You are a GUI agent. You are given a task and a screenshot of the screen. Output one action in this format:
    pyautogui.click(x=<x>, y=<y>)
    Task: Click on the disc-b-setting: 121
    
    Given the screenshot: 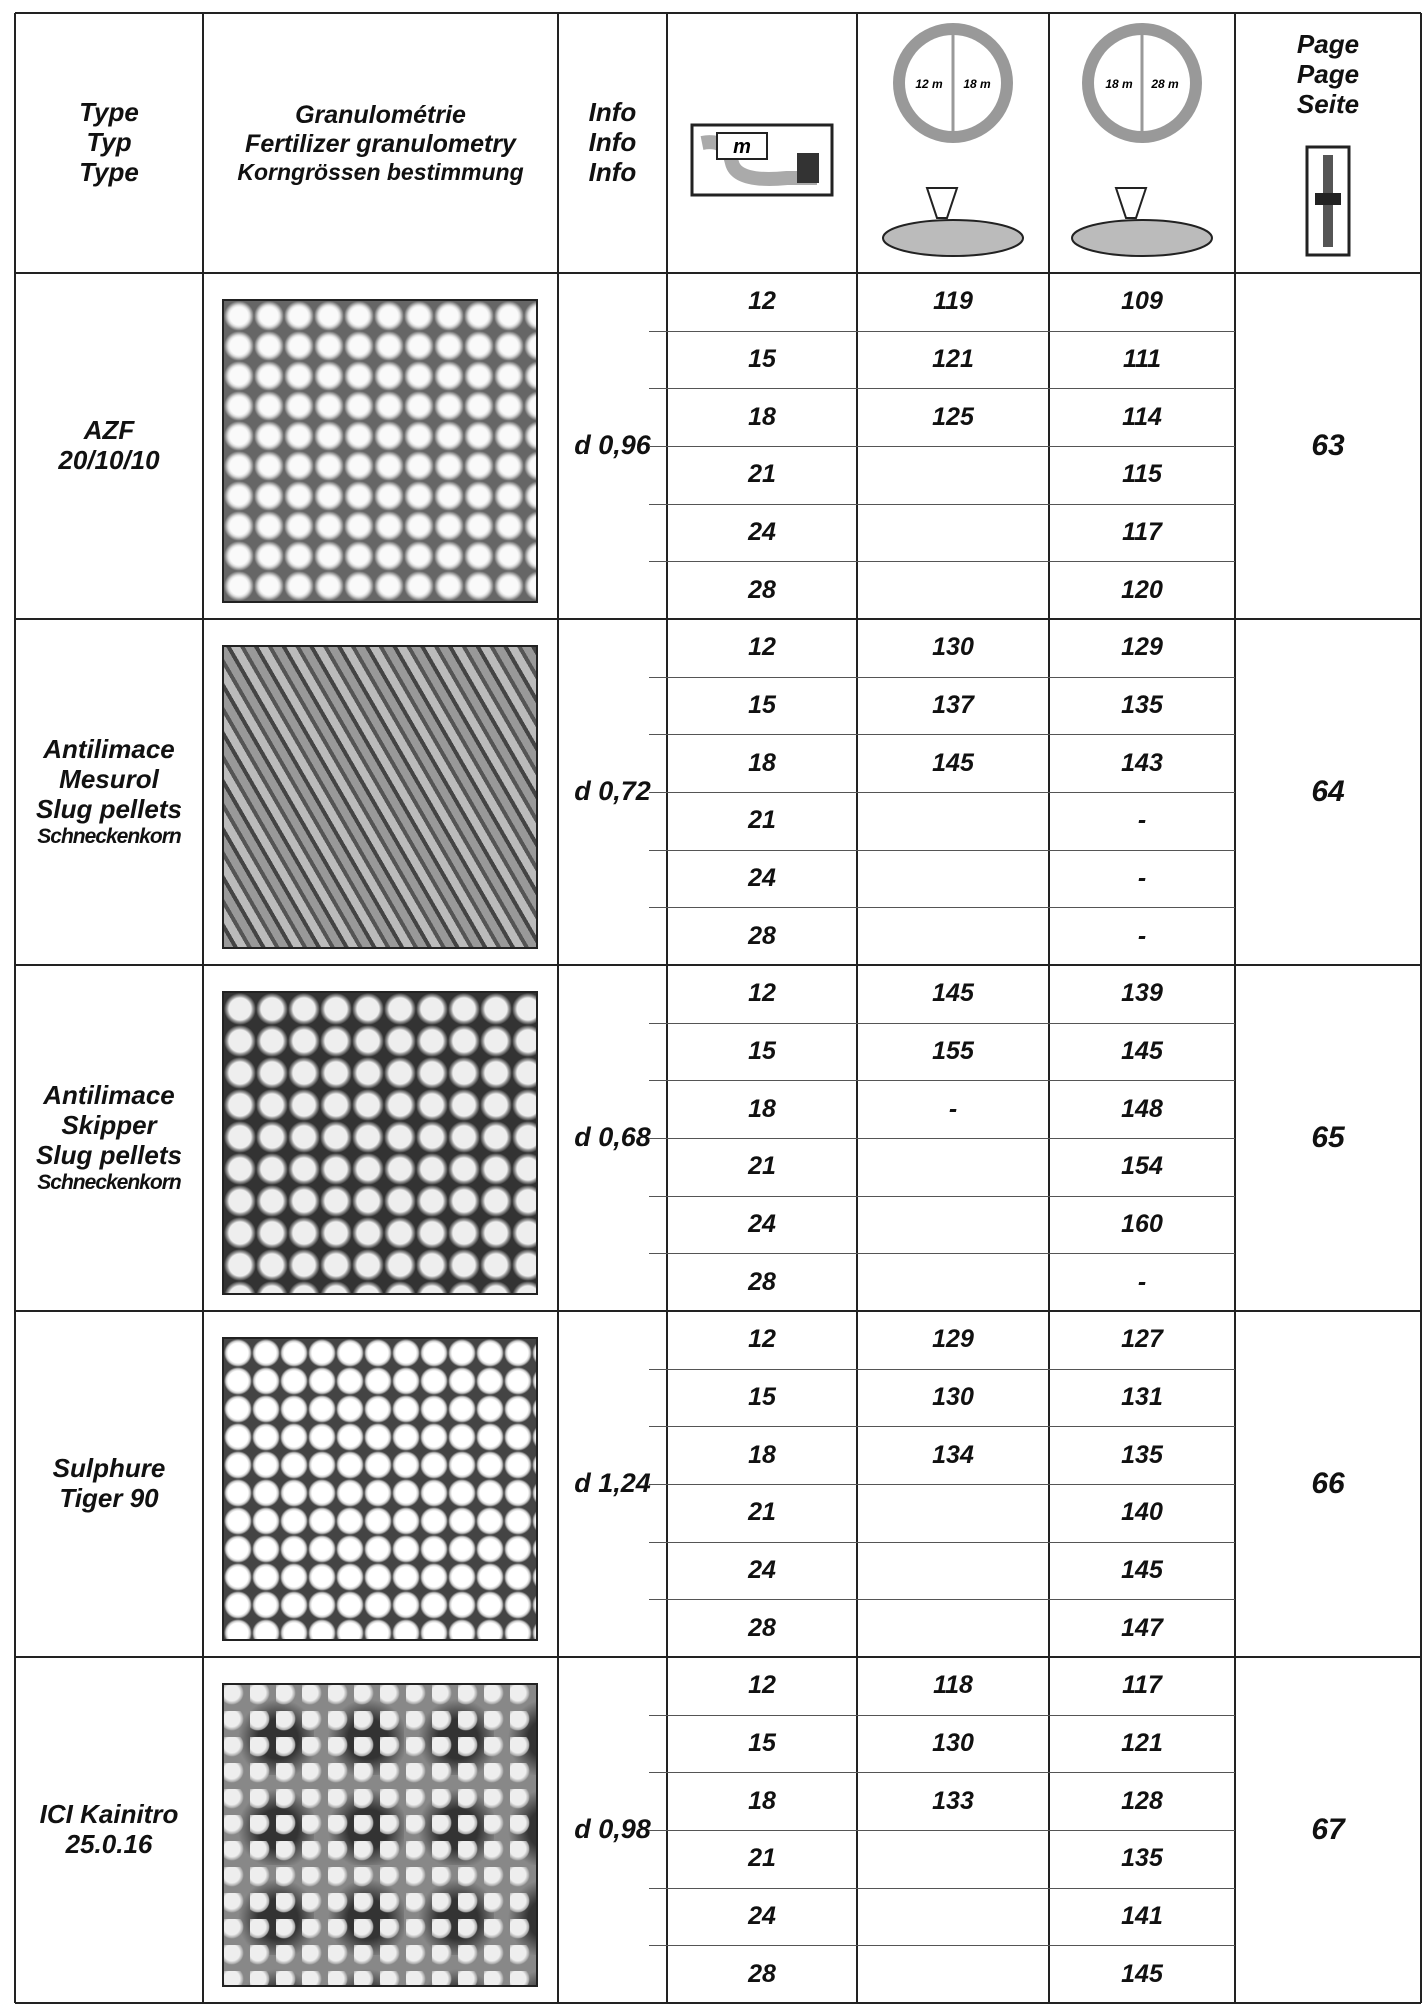 What is the action you would take?
    pyautogui.click(x=1142, y=1743)
    